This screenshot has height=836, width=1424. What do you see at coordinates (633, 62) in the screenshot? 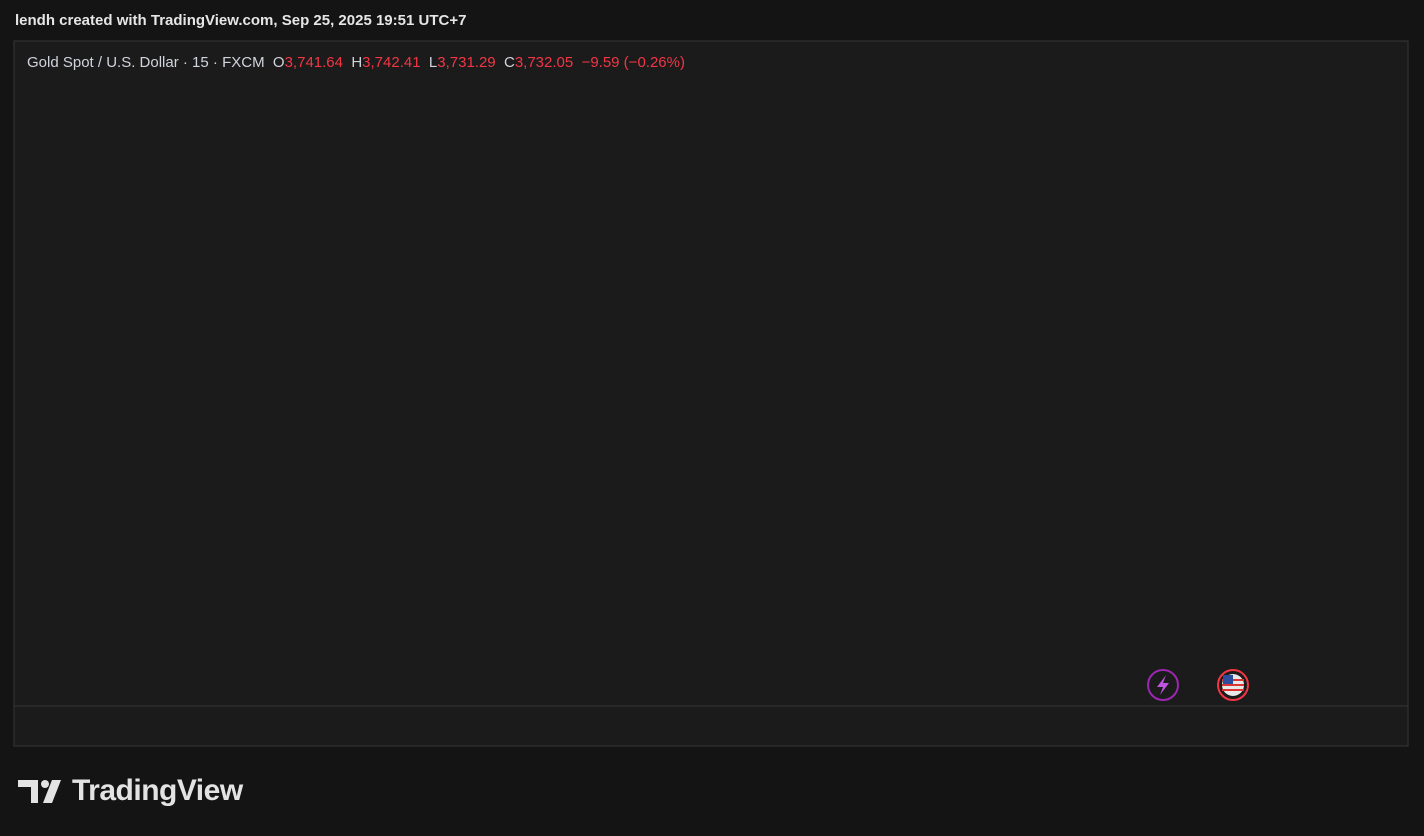
I see `change: −9.59 (−0.26%)` at bounding box center [633, 62].